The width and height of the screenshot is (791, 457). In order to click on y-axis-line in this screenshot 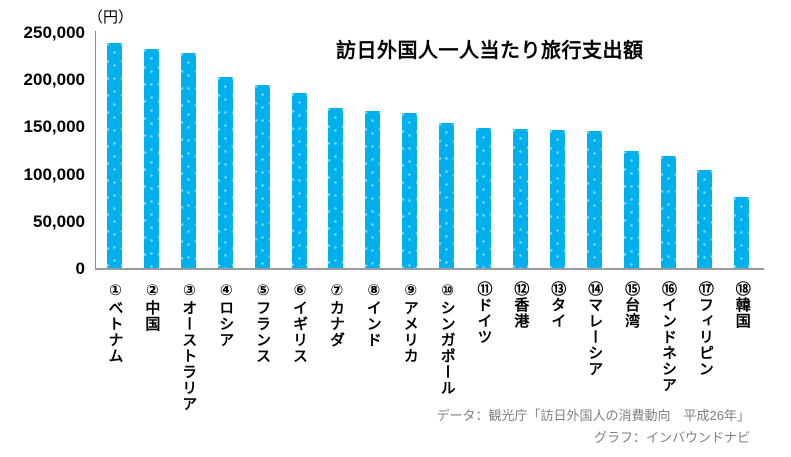, I will do `click(95, 150)`.